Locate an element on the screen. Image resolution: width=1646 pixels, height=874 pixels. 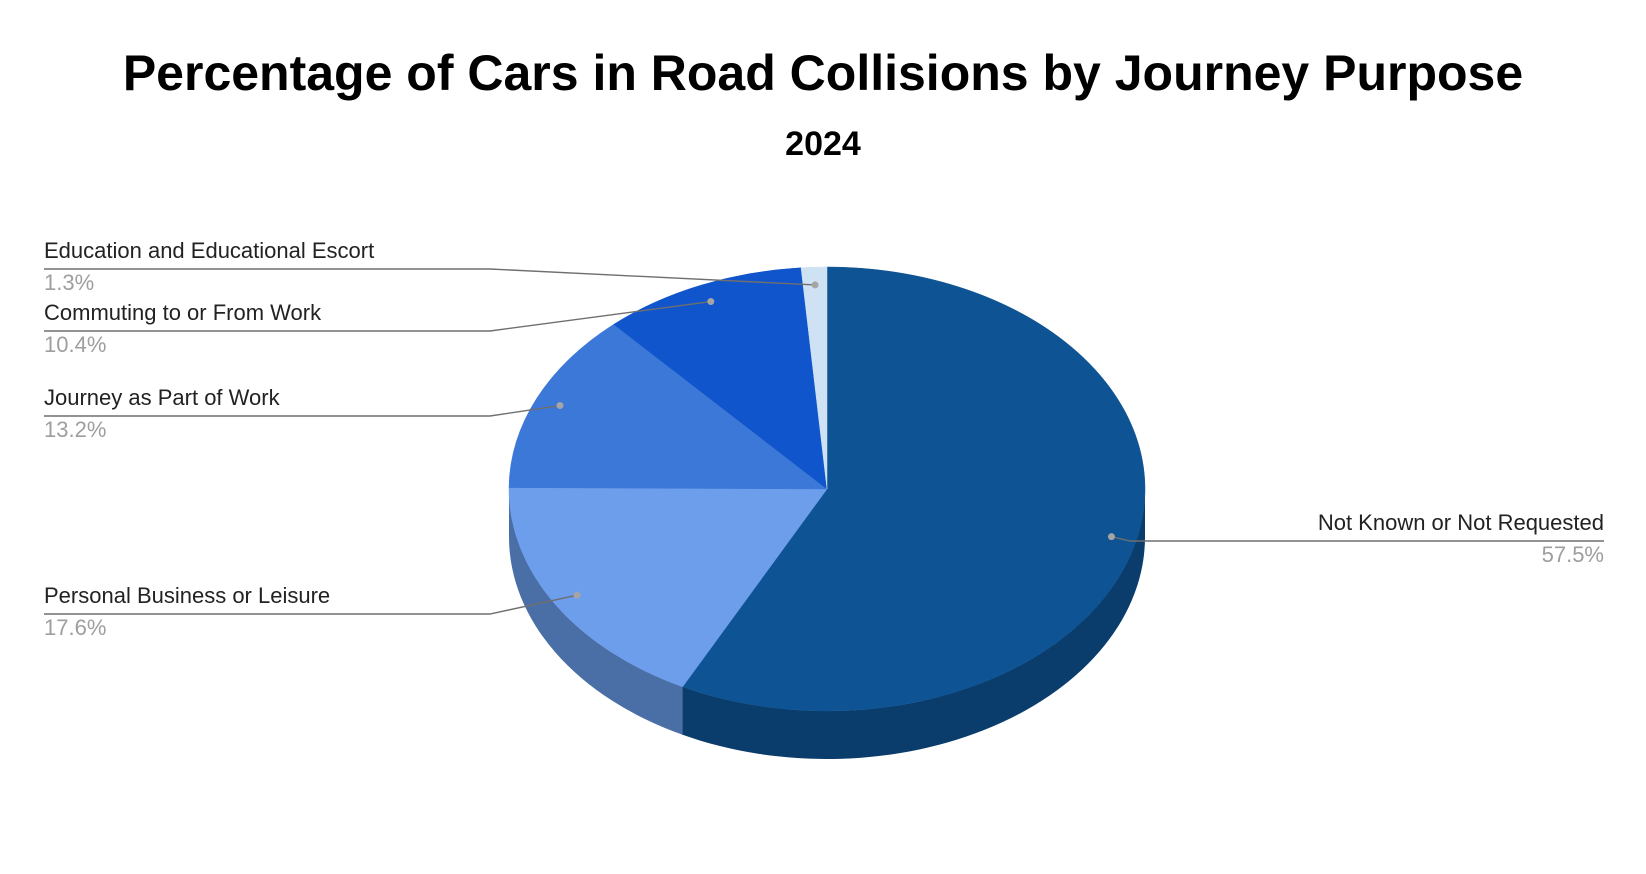
slice-value-label: 13.2% is located at coordinates (75, 429).